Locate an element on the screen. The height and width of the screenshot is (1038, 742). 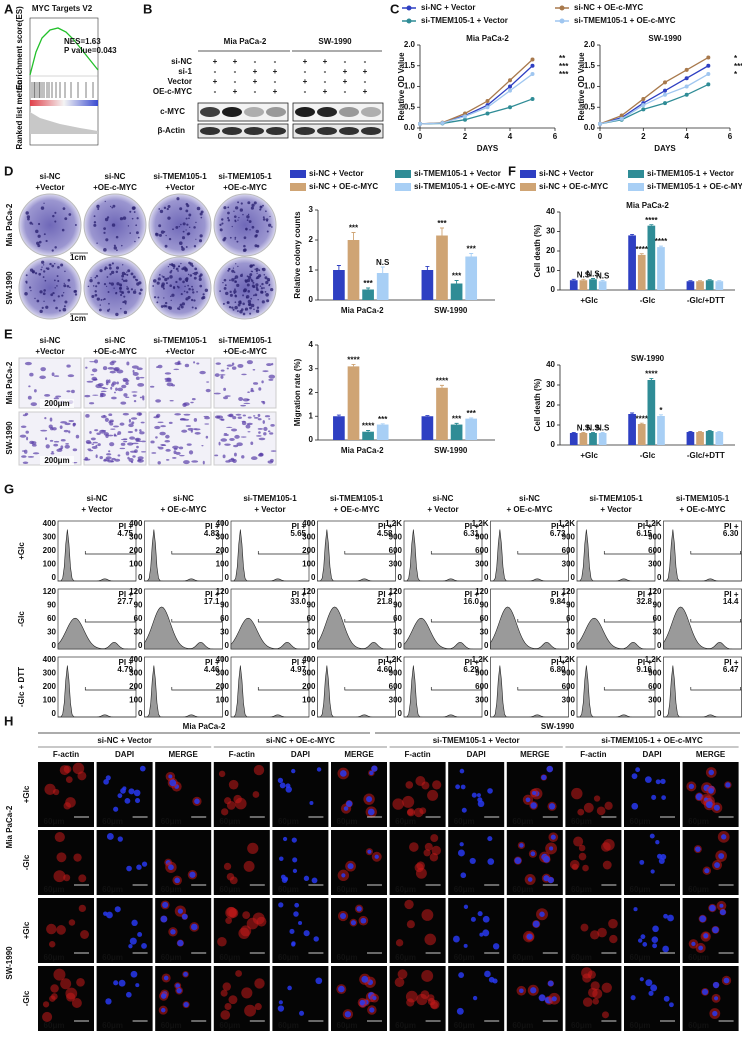
pi-value: 14.4 is located at coordinates (731, 601).